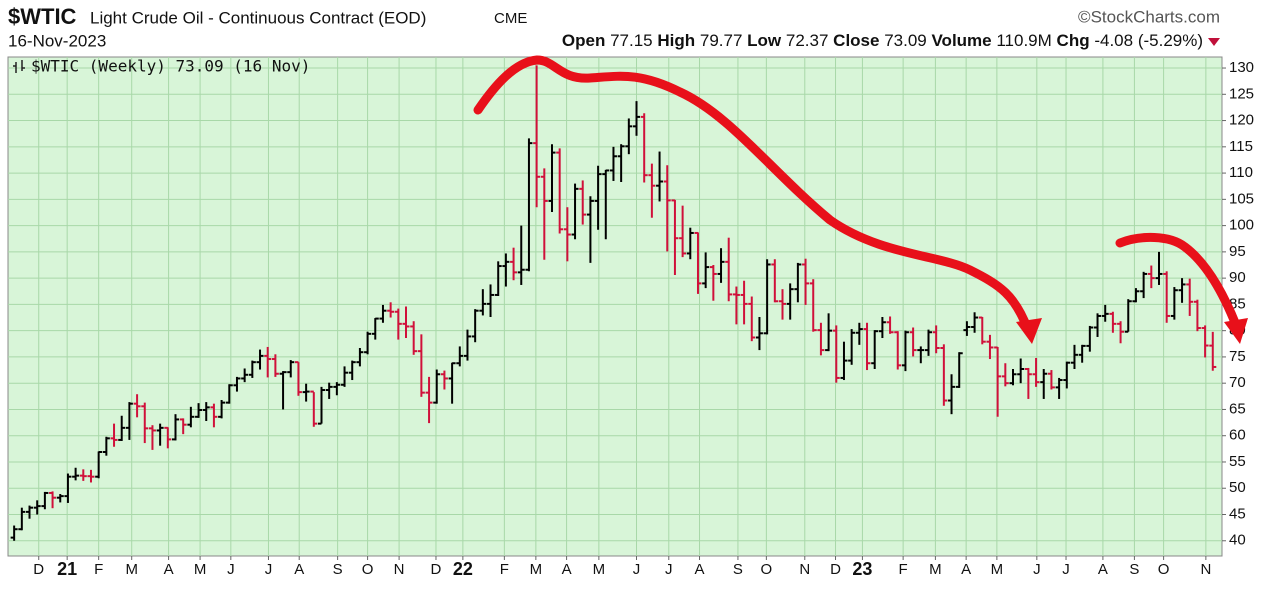 The width and height of the screenshot is (1276, 592). Describe the element at coordinates (57, 40) in the screenshot. I see `date: 16-Nov-2023` at that location.